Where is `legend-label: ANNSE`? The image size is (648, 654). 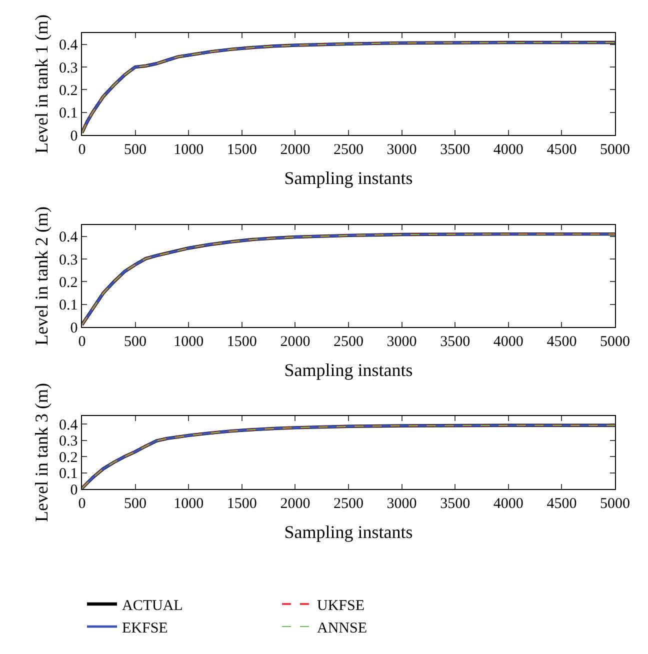 legend-label: ANNSE is located at coordinates (342, 628).